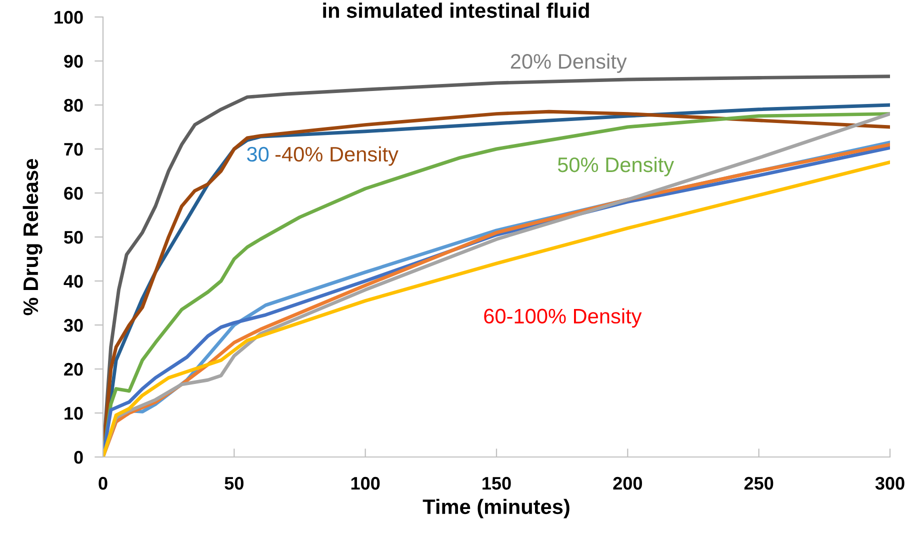 Image resolution: width=912 pixels, height=533 pixels. What do you see at coordinates (563, 318) in the screenshot?
I see `annotation: 60-100% Density` at bounding box center [563, 318].